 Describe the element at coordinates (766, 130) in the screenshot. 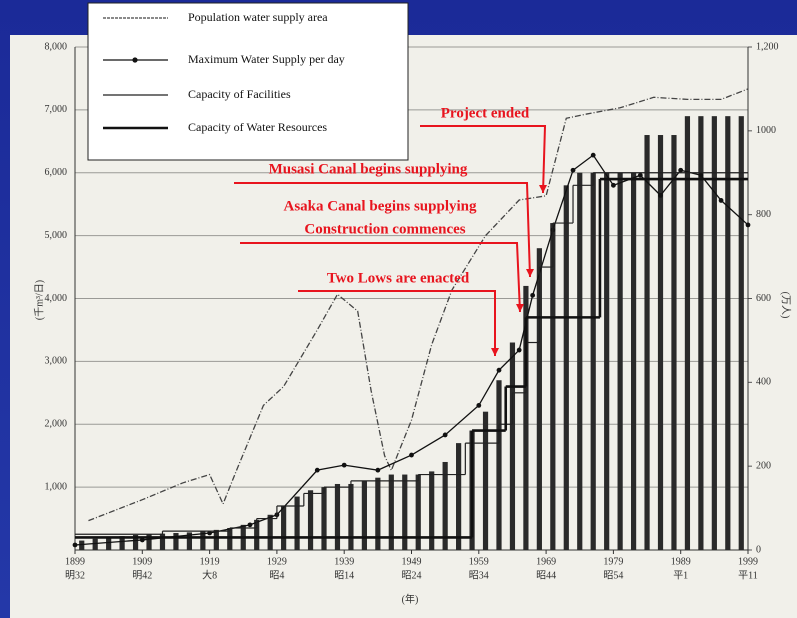

I see `y2-tick-label: 1000` at that location.